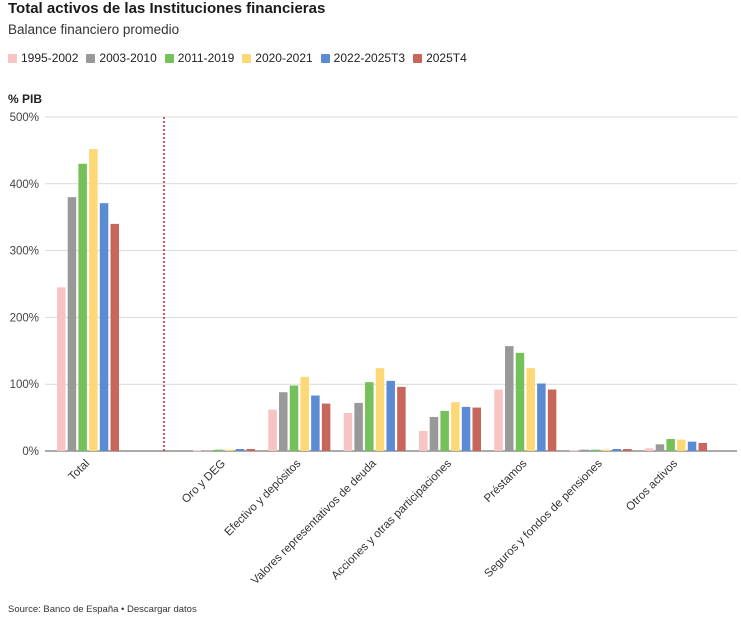  Describe the element at coordinates (50, 58) in the screenshot. I see `legend-label: 1995-2002` at that location.